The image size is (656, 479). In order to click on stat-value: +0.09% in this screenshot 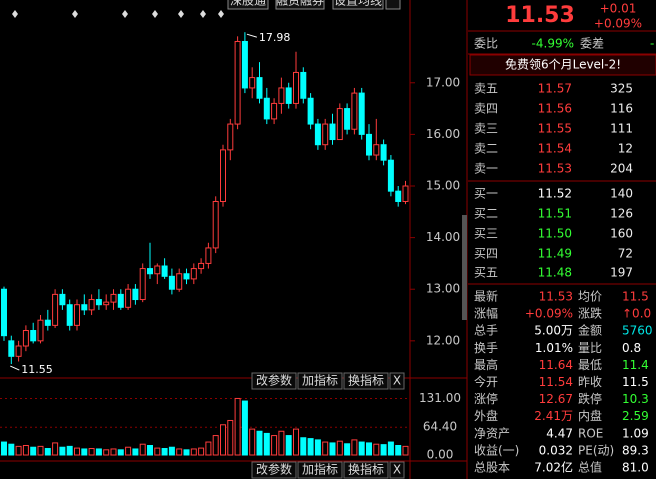, I will do `click(549, 314)`.